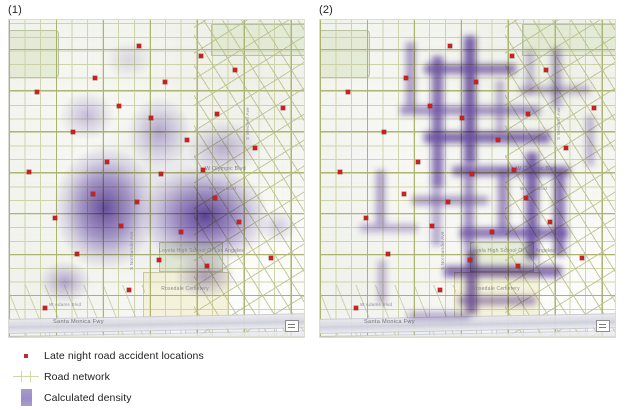  I want to click on legend-label-roads: Road network, so click(77, 376).